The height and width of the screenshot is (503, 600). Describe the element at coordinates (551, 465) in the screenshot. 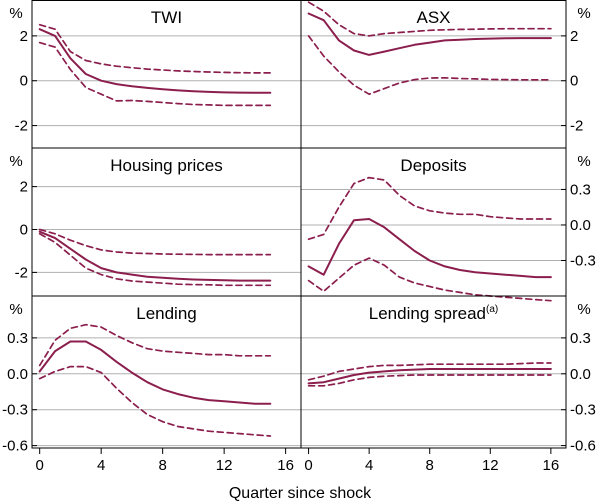

I see `x-tick-label-right-16: 16` at that location.